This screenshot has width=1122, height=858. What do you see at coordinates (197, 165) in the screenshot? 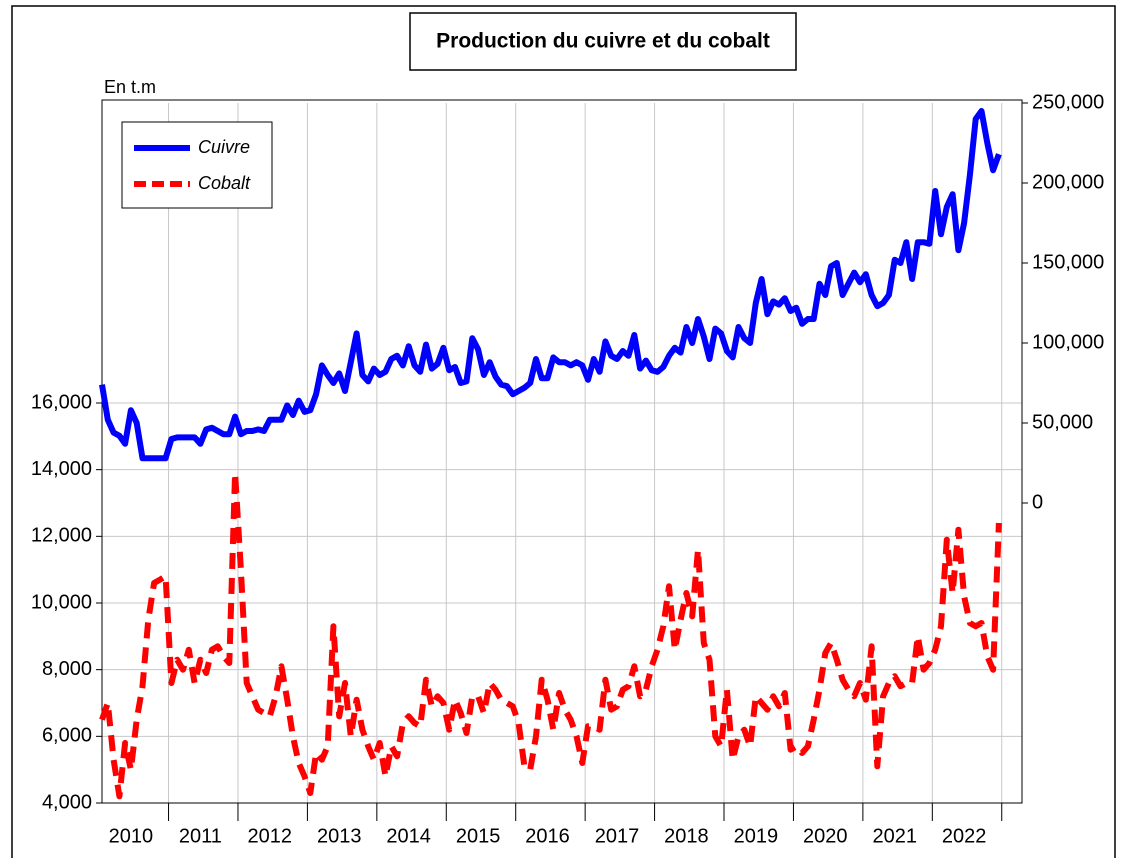
I see `legend-box` at bounding box center [197, 165].